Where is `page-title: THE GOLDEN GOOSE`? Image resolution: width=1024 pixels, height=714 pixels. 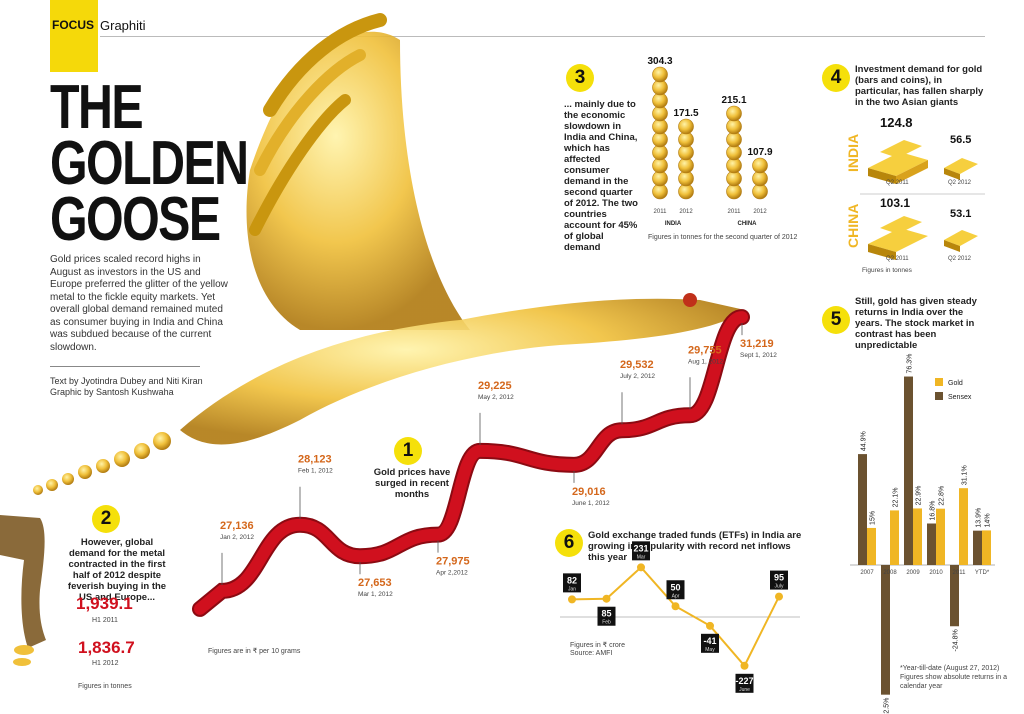
page-title: THE GOLDEN GOOSE is located at coordinates (167, 165).